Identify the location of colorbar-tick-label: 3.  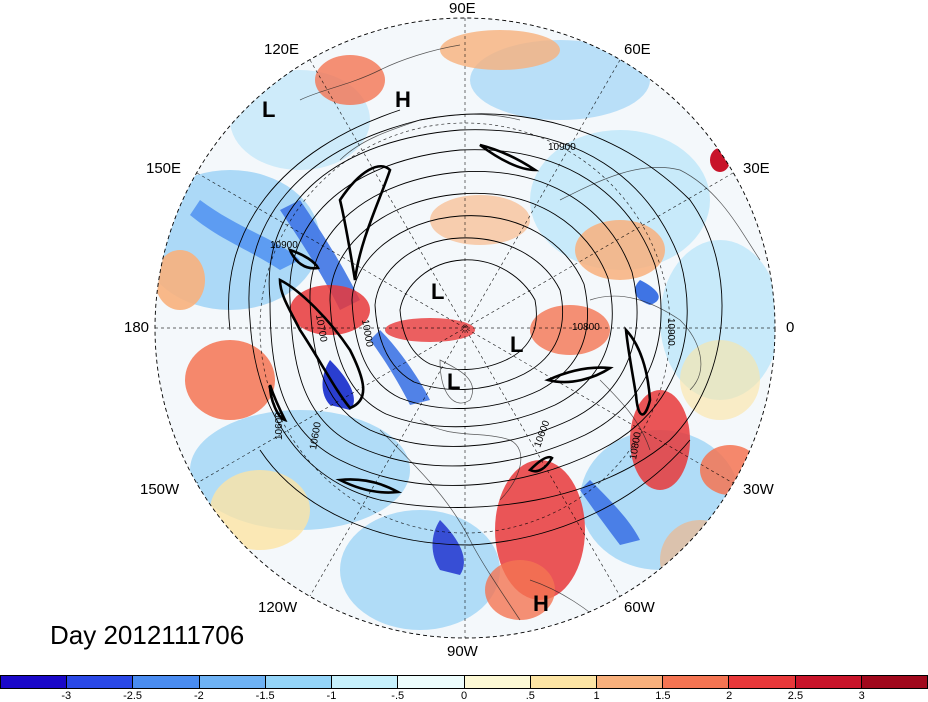
(861, 696).